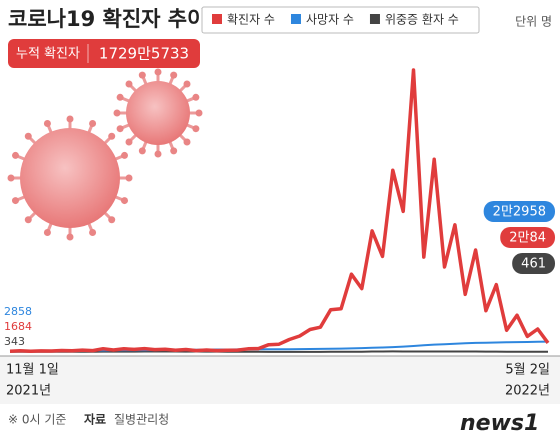 Image resolution: width=560 pixels, height=446 pixels. What do you see at coordinates (527, 370) in the screenshot?
I see `x-tick-label: 5월 2일` at bounding box center [527, 370].